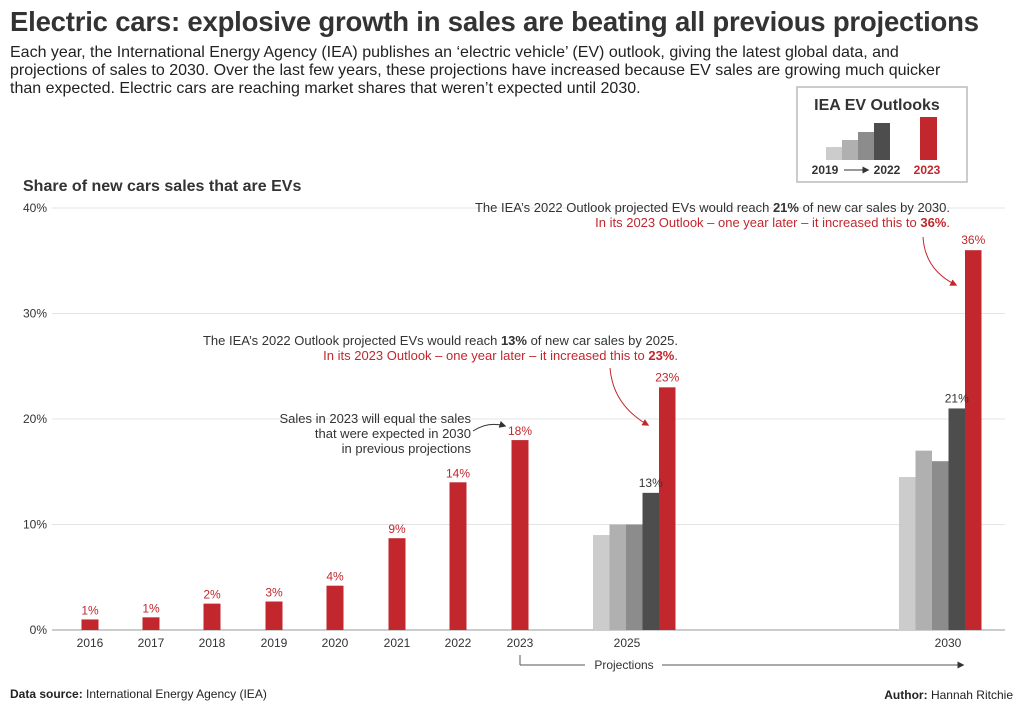 This screenshot has height=712, width=1024. Describe the element at coordinates (397, 643) in the screenshot. I see `x-tick-label: 2021` at that location.